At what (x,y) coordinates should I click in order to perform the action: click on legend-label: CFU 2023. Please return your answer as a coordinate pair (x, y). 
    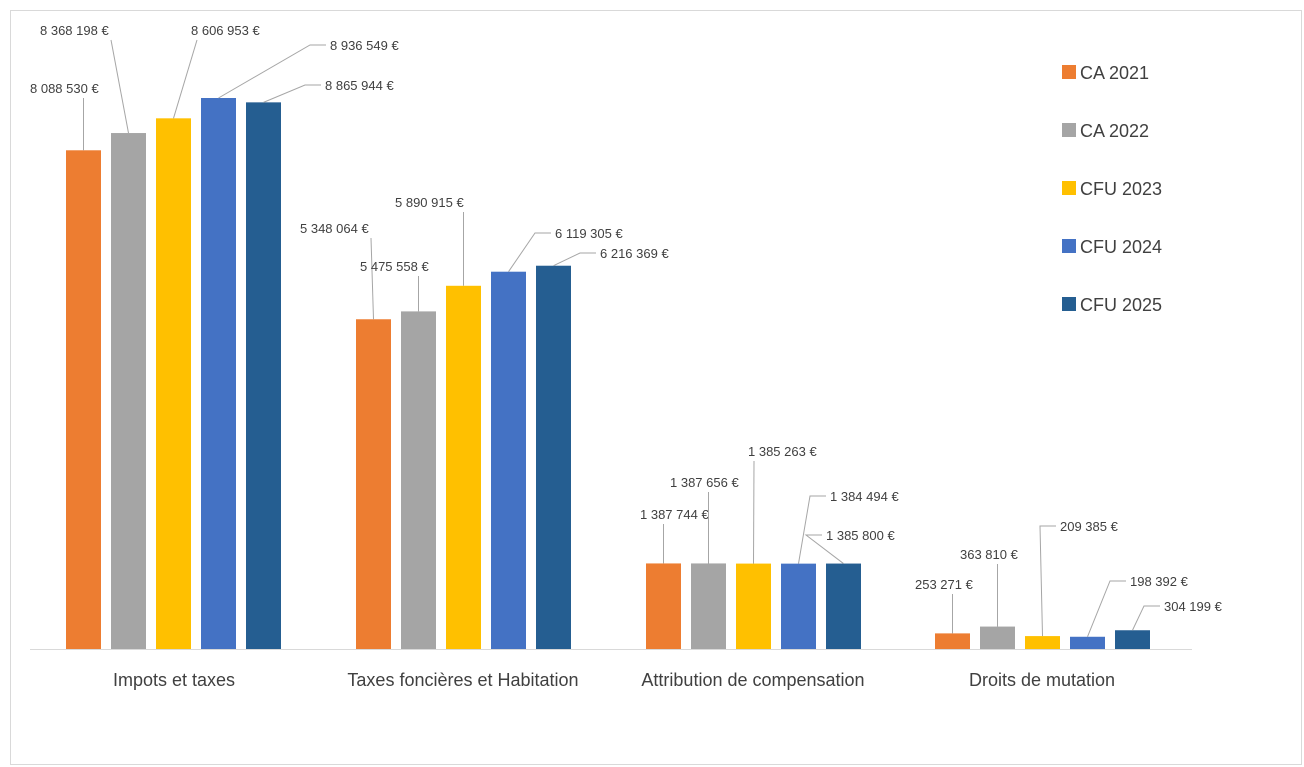
    Looking at the image, I should click on (1121, 189).